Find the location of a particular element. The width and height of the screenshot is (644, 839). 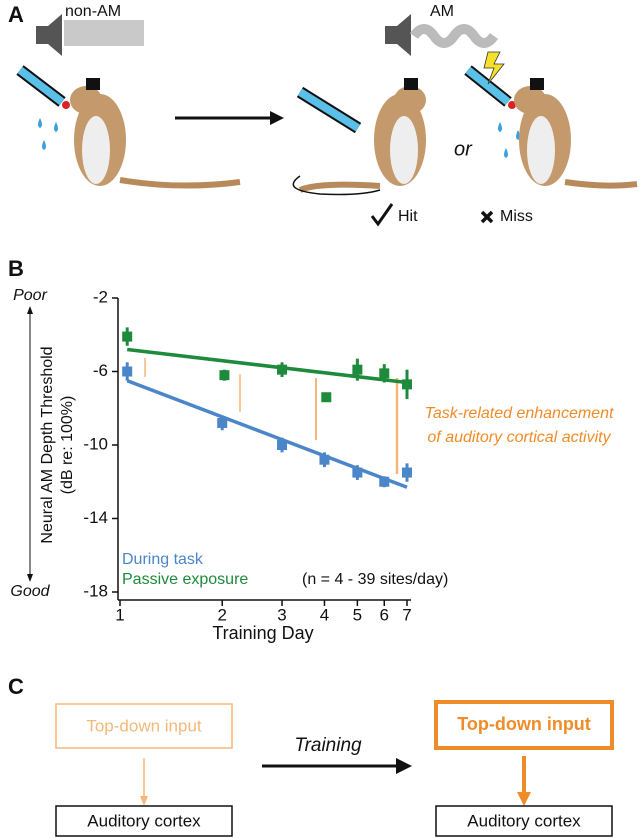

annotation: of auditory cortical activity is located at coordinates (519, 437).